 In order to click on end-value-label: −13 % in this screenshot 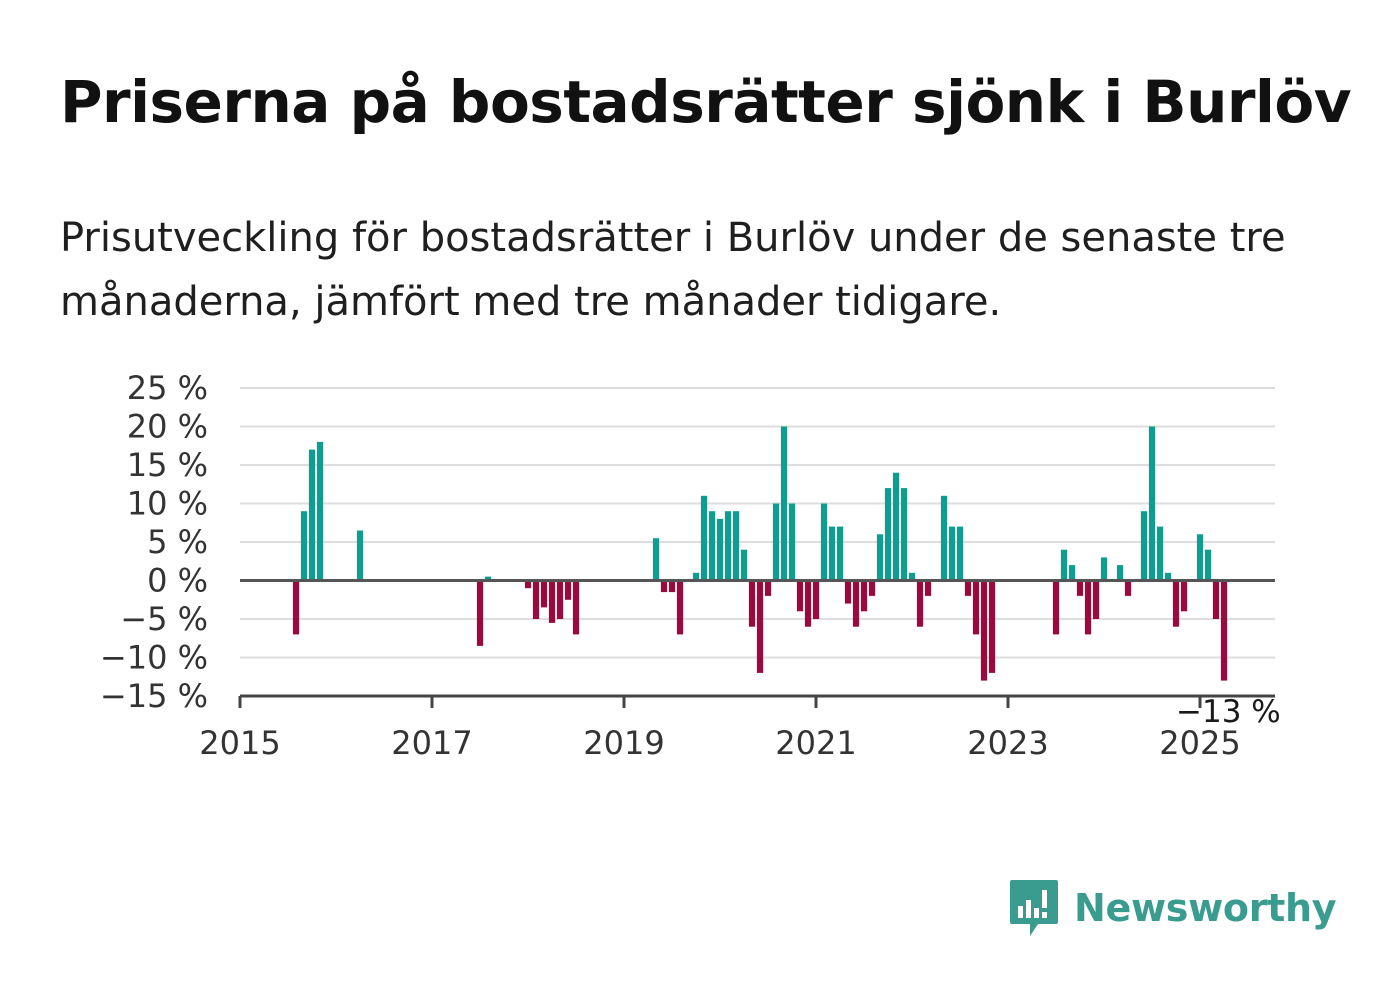, I will do `click(1228, 712)`.